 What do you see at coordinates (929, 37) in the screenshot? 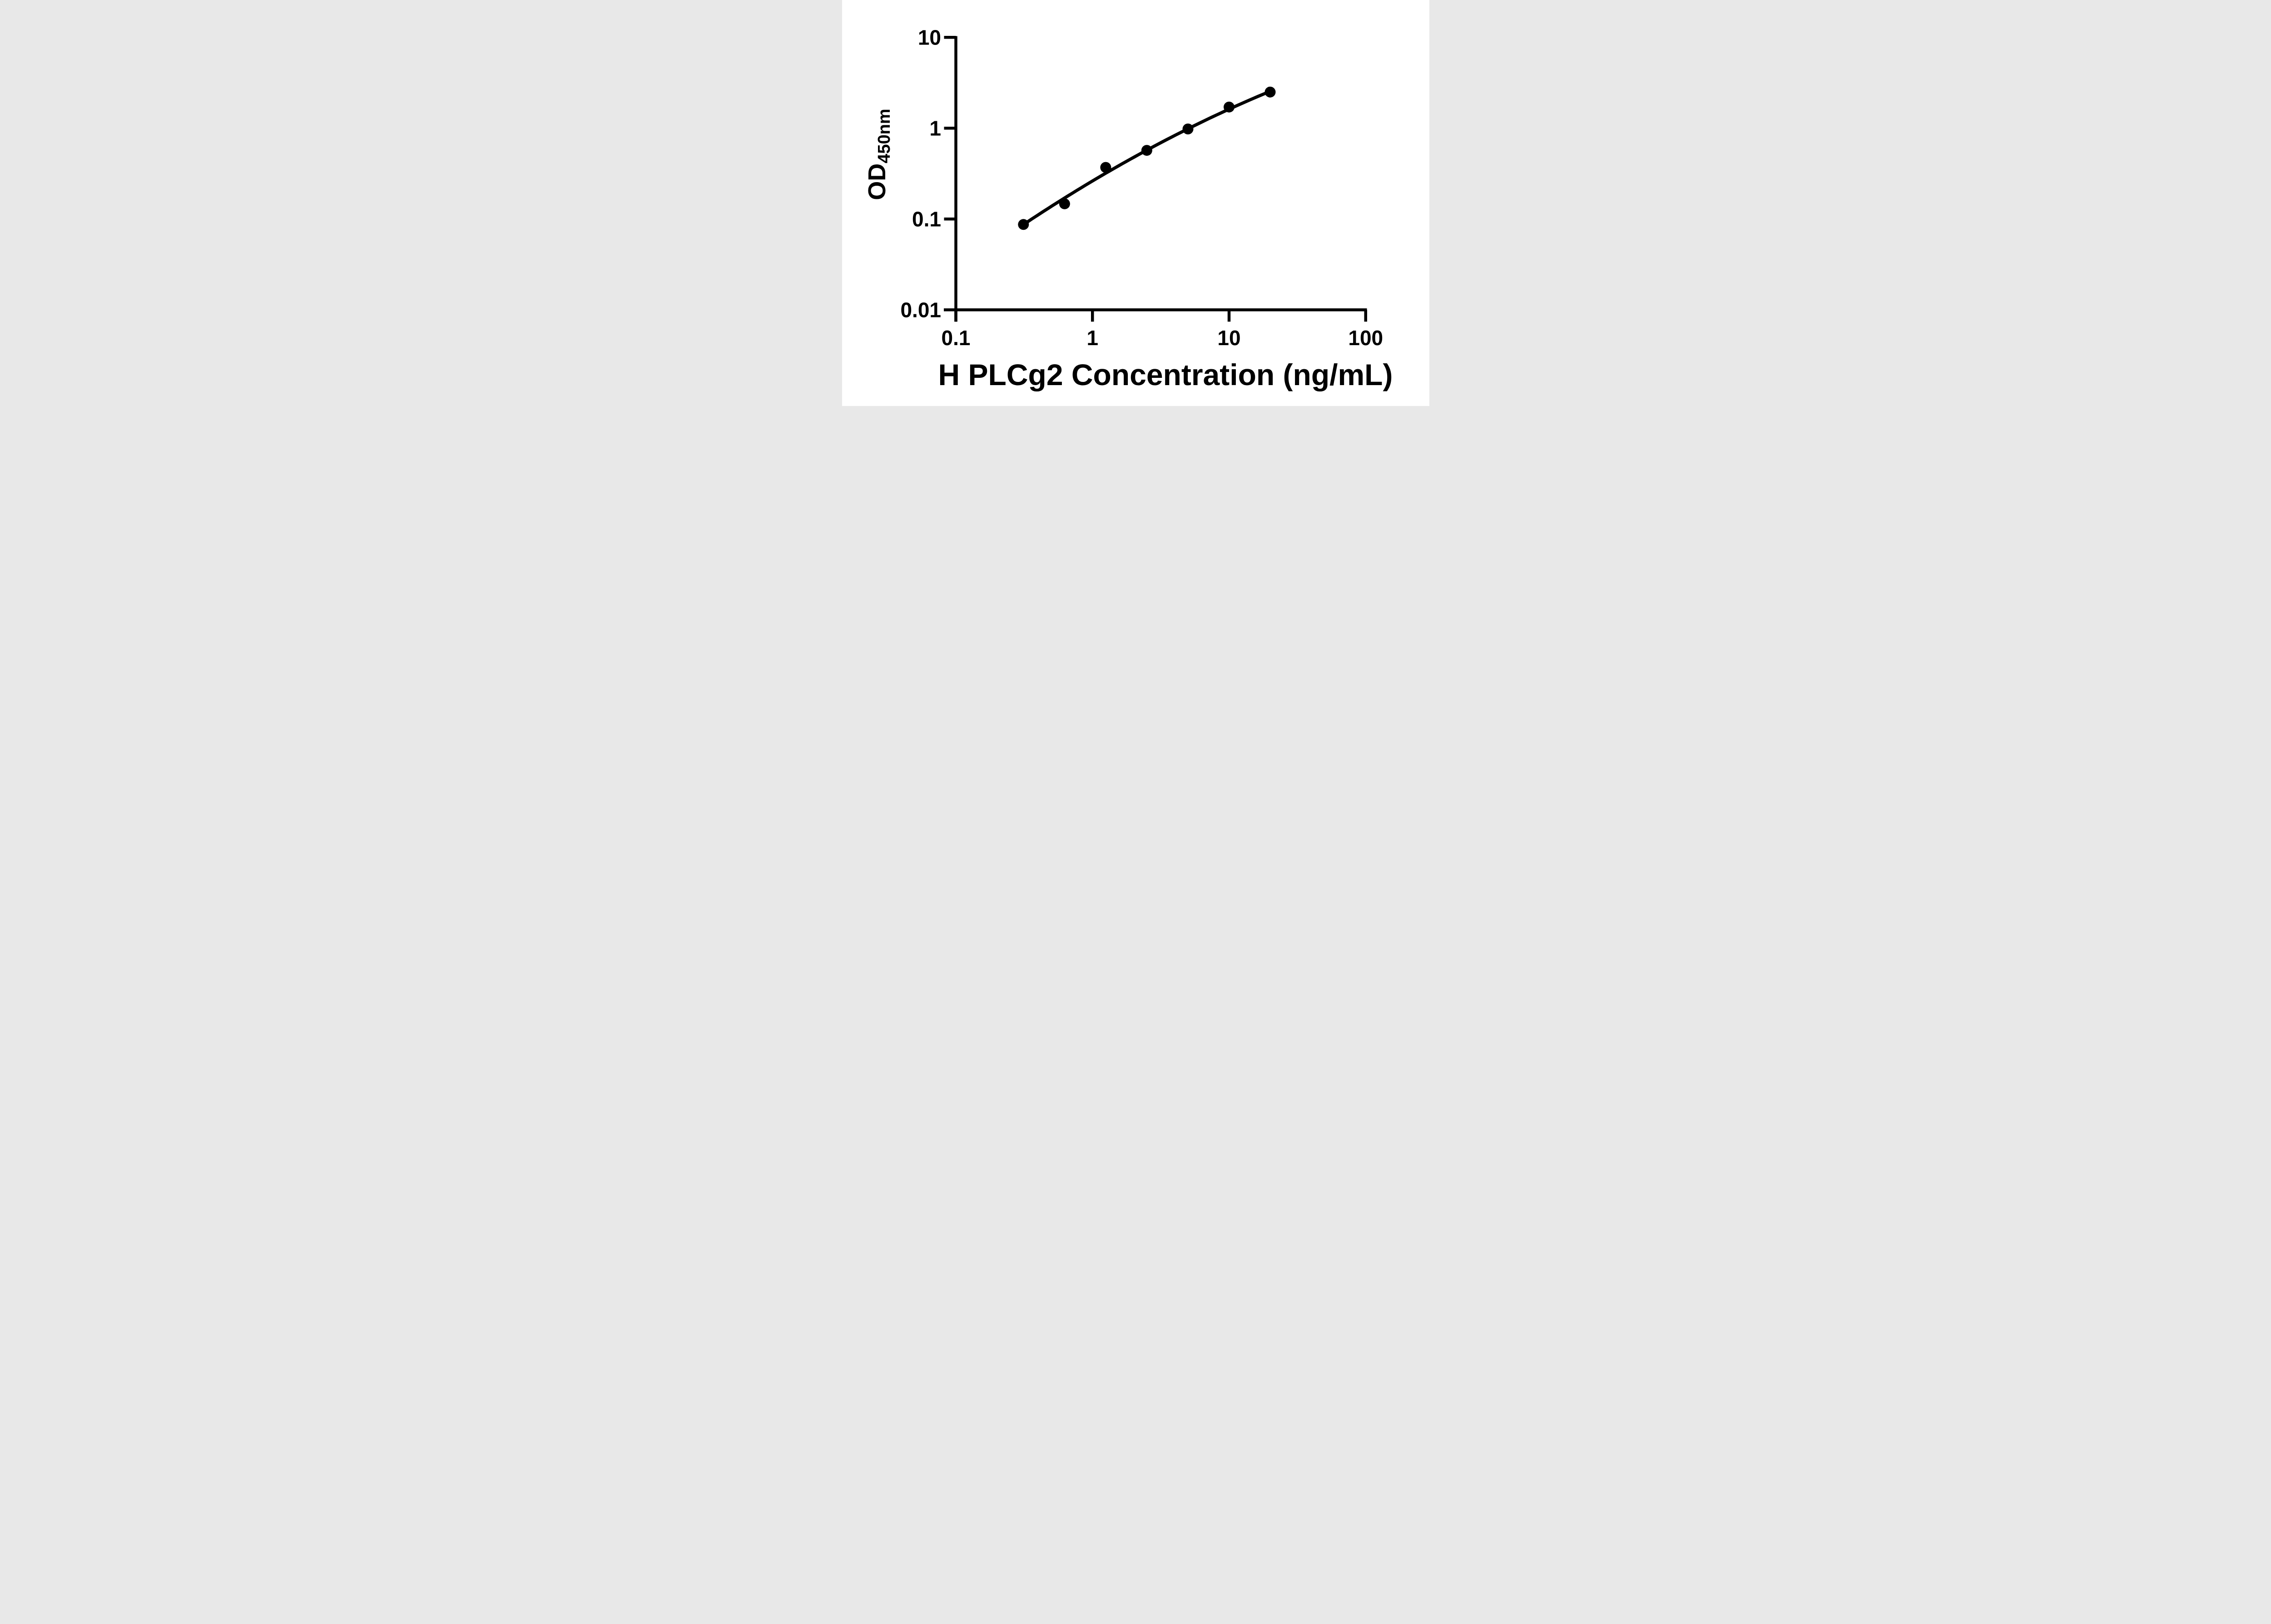
I see `y-tick-label: 10` at bounding box center [929, 37].